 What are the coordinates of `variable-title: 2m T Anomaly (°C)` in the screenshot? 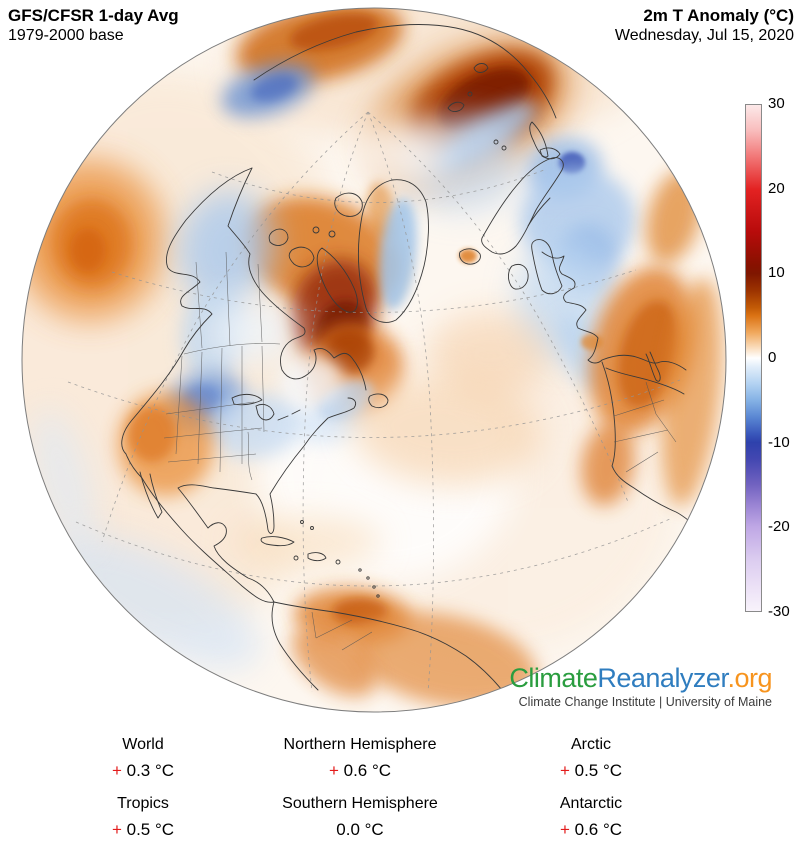 It's located at (718, 15).